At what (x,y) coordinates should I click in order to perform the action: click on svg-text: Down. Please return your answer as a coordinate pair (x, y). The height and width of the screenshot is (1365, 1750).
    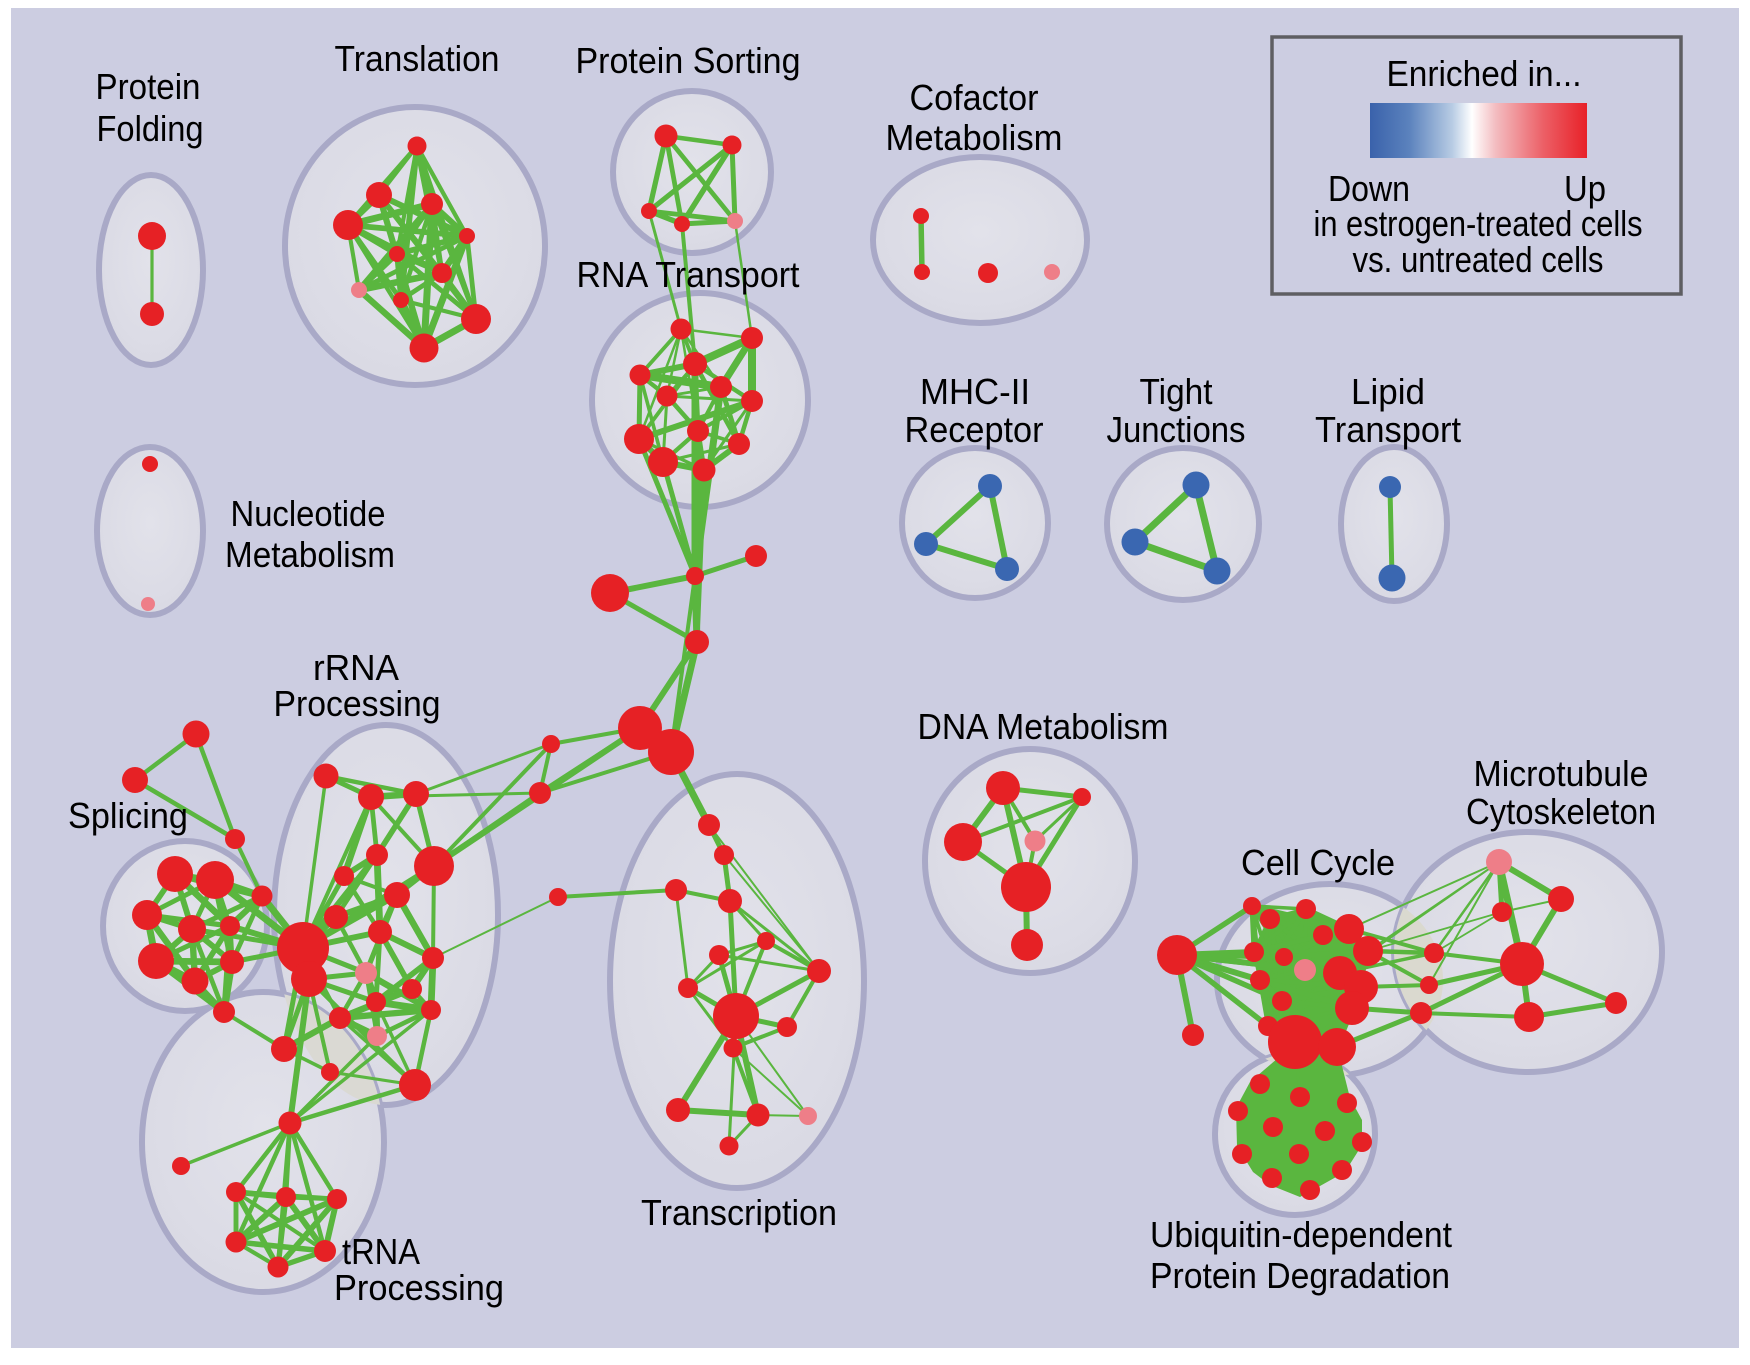
    Looking at the image, I should click on (1369, 188).